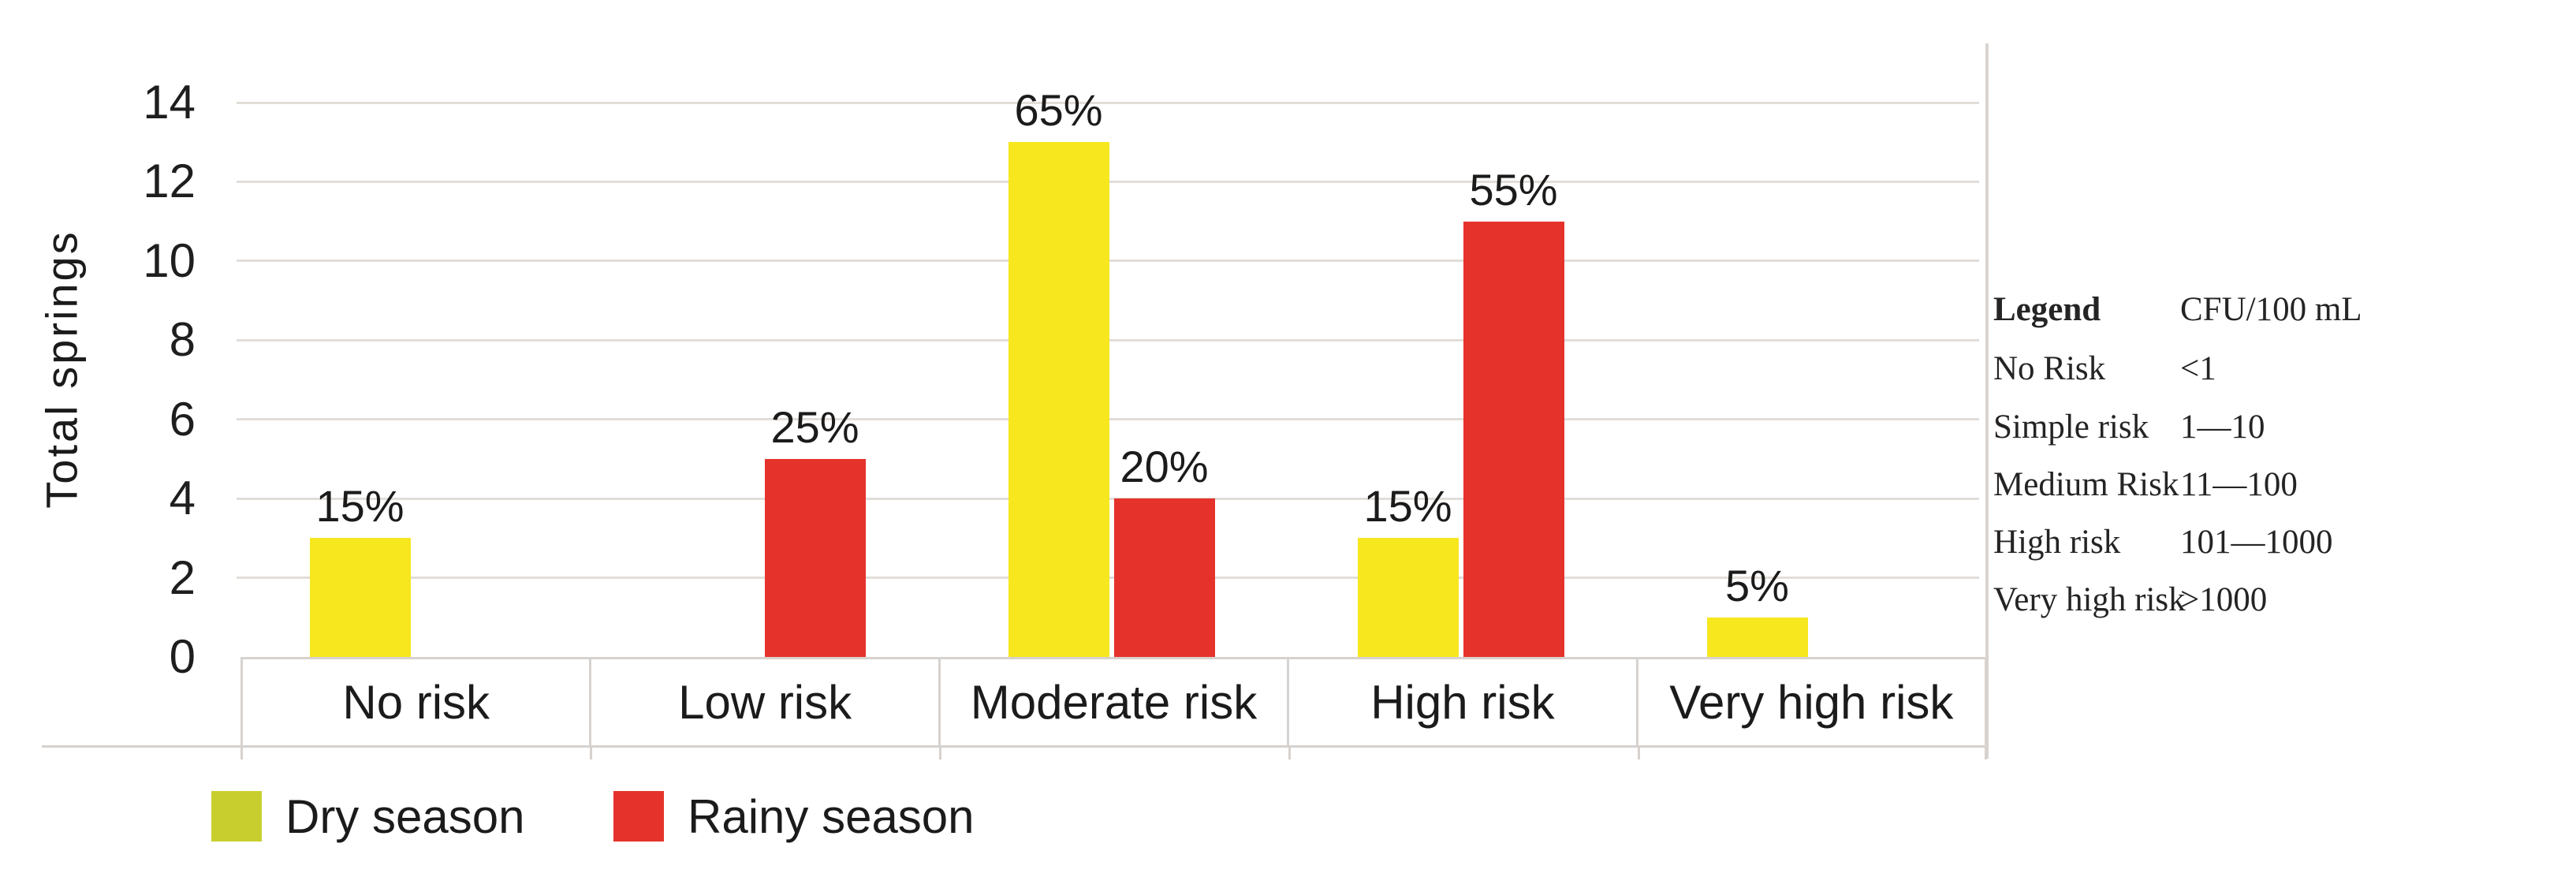  I want to click on category-label-low-risk: Low risk, so click(764, 702).